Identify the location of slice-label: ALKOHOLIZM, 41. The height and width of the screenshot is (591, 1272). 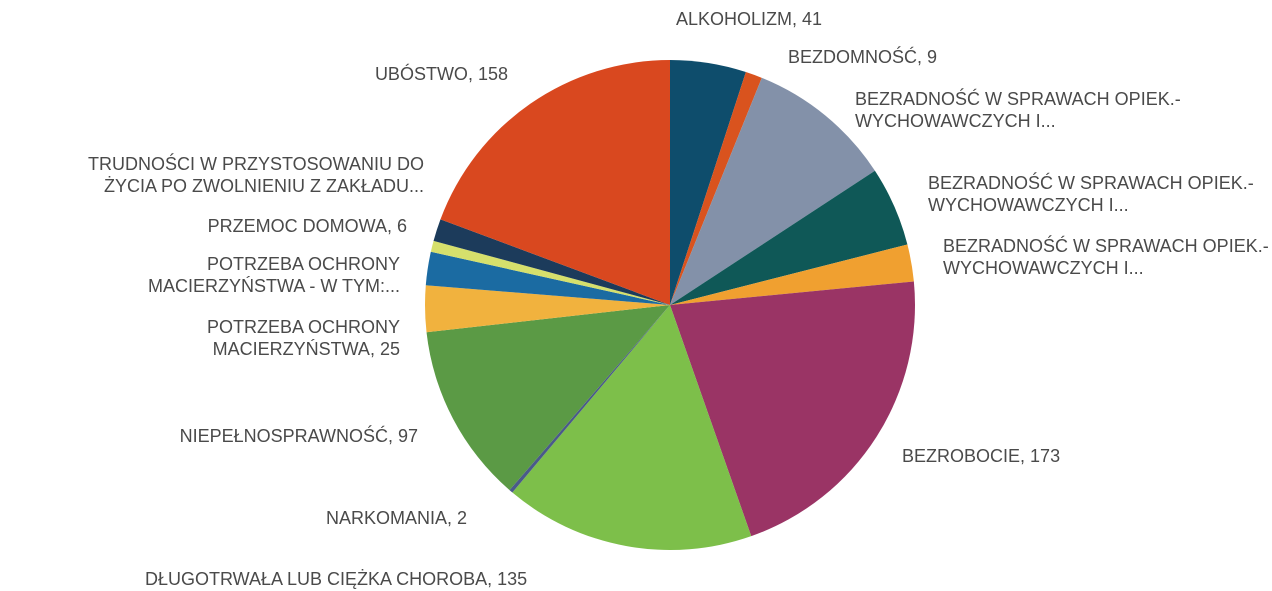
(749, 19).